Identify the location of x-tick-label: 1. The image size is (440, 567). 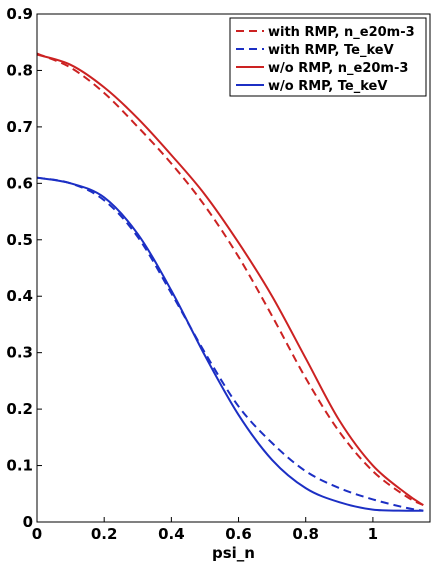
(373, 534).